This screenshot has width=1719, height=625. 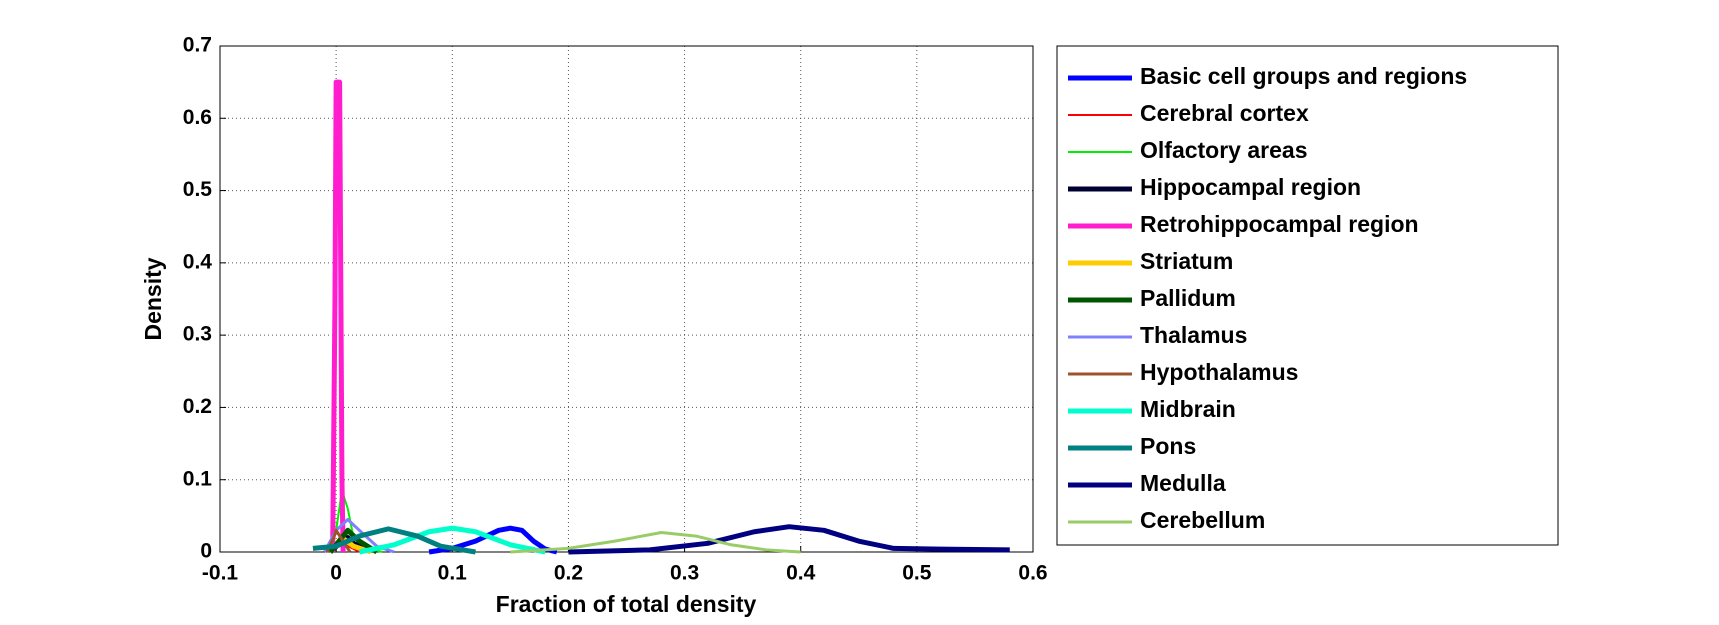 What do you see at coordinates (1183, 483) in the screenshot?
I see `legend-label: Medulla` at bounding box center [1183, 483].